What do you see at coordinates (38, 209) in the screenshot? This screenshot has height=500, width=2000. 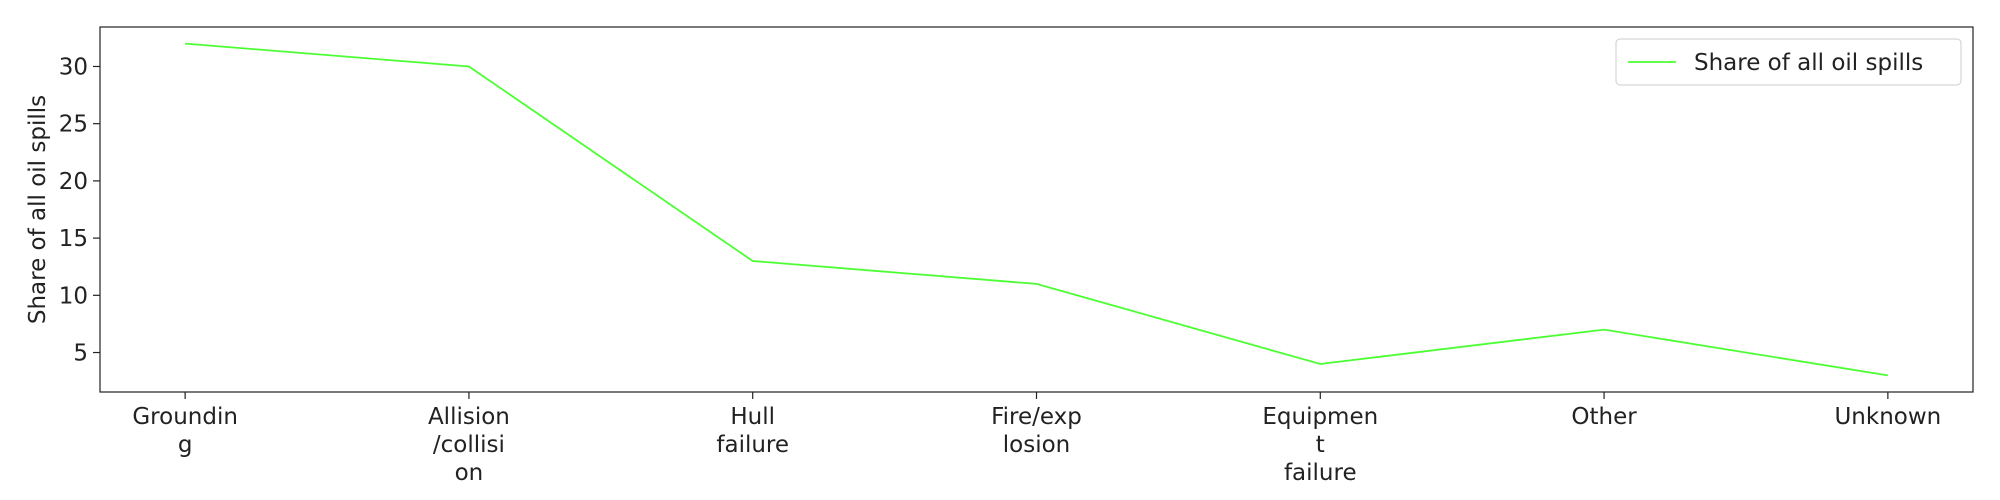 I see `y-axis-label: Share of all oil spills` at bounding box center [38, 209].